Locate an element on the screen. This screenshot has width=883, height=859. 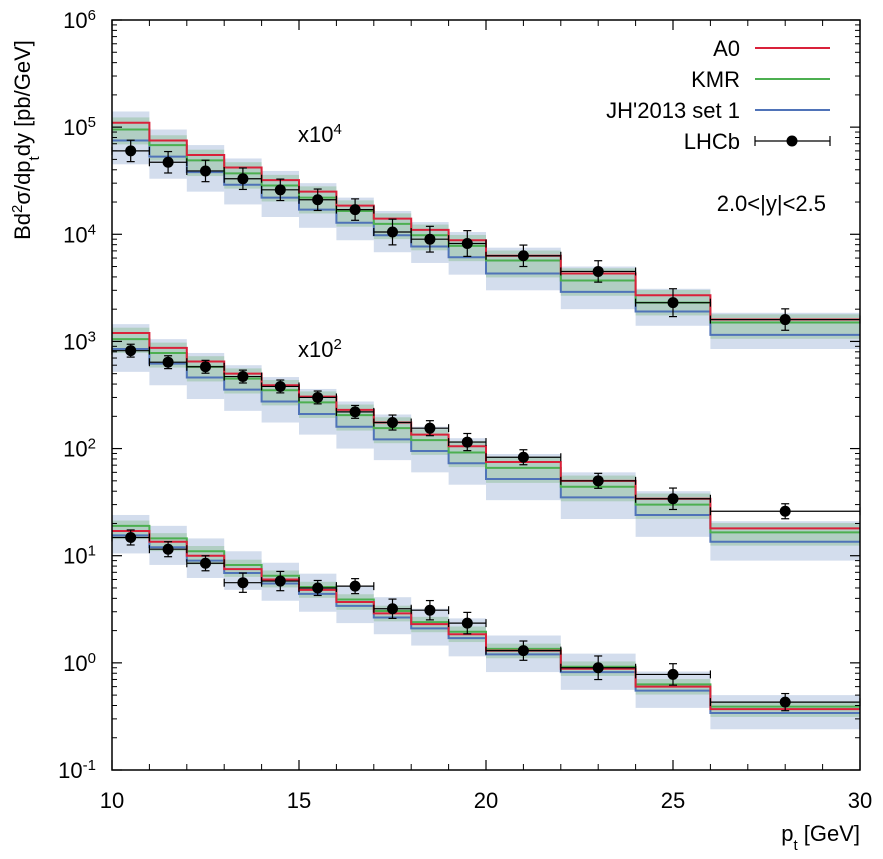
y-tick-label: 10⁰ is located at coordinates (79, 662).